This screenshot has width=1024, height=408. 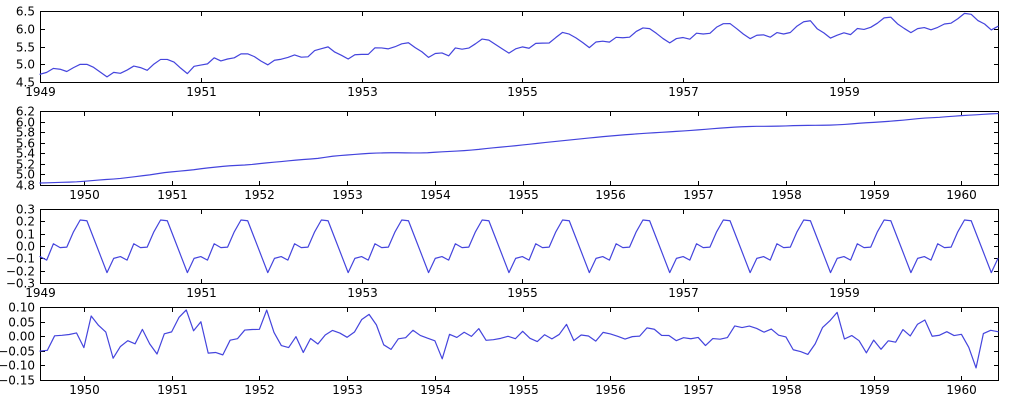 I want to click on seasonal-y-tick-label: −0.2, so click(x=20, y=272).